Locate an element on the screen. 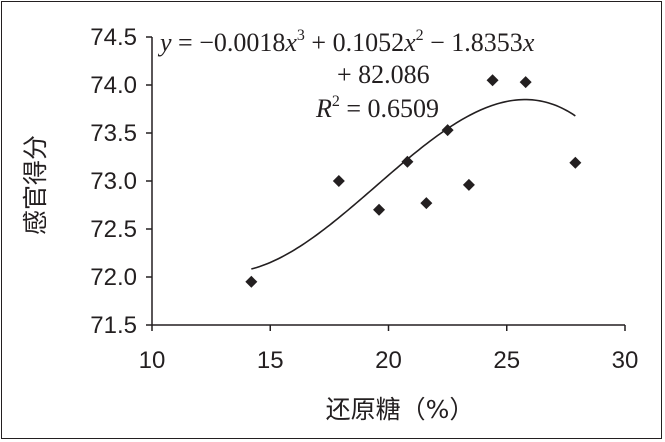  y-tick-label: 74.0 is located at coordinates (113, 85).